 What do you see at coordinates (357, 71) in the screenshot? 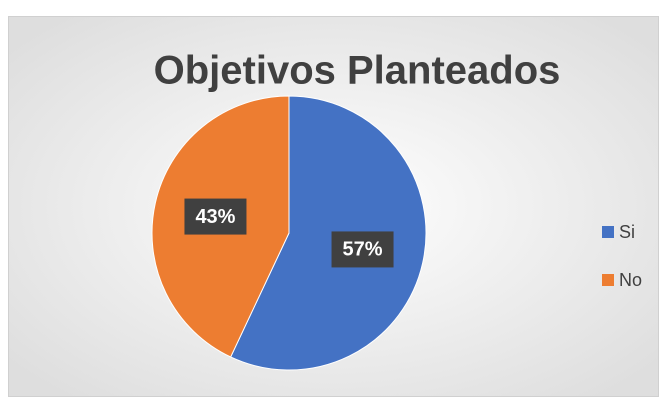
I see `chart-title: Objetivos Planteados` at bounding box center [357, 71].